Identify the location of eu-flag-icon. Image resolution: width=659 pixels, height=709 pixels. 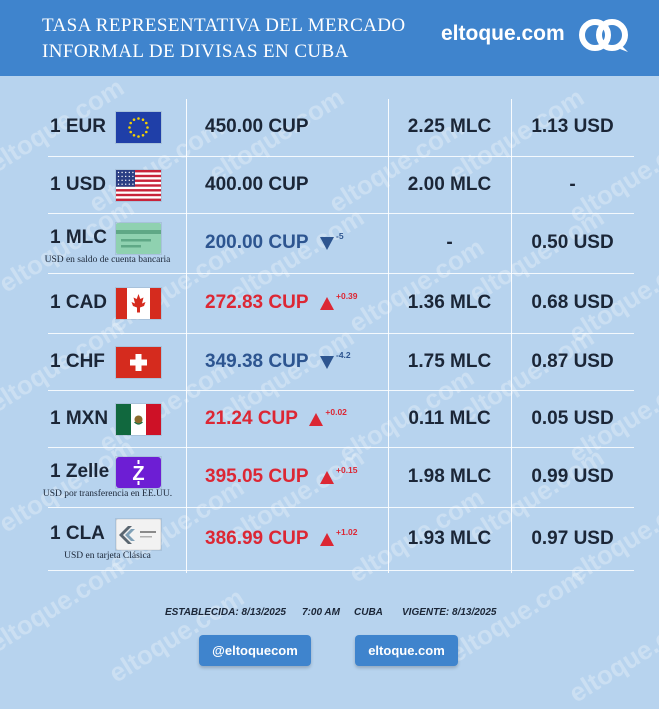
(138, 127).